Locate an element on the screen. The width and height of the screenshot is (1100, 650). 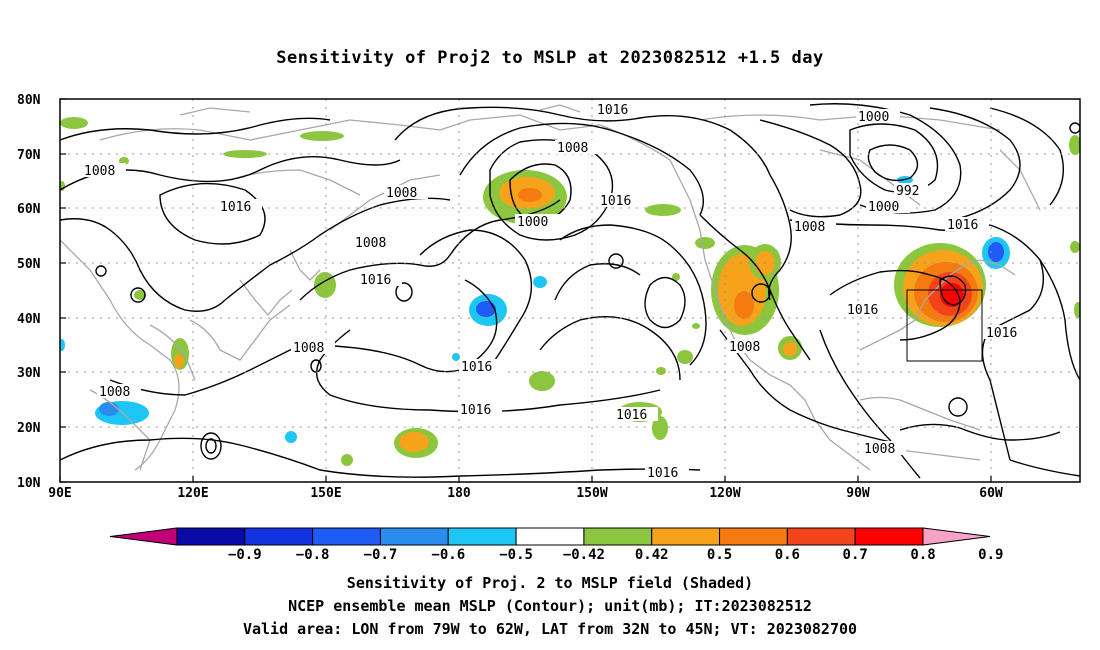
lon-label: 150E is located at coordinates (325, 493).